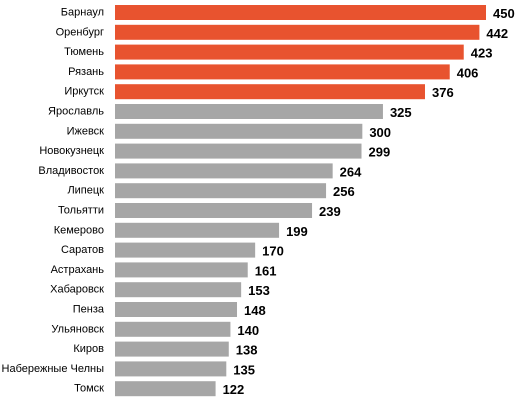  Describe the element at coordinates (330, 211) in the screenshot. I see `value-label-11: 239` at that location.